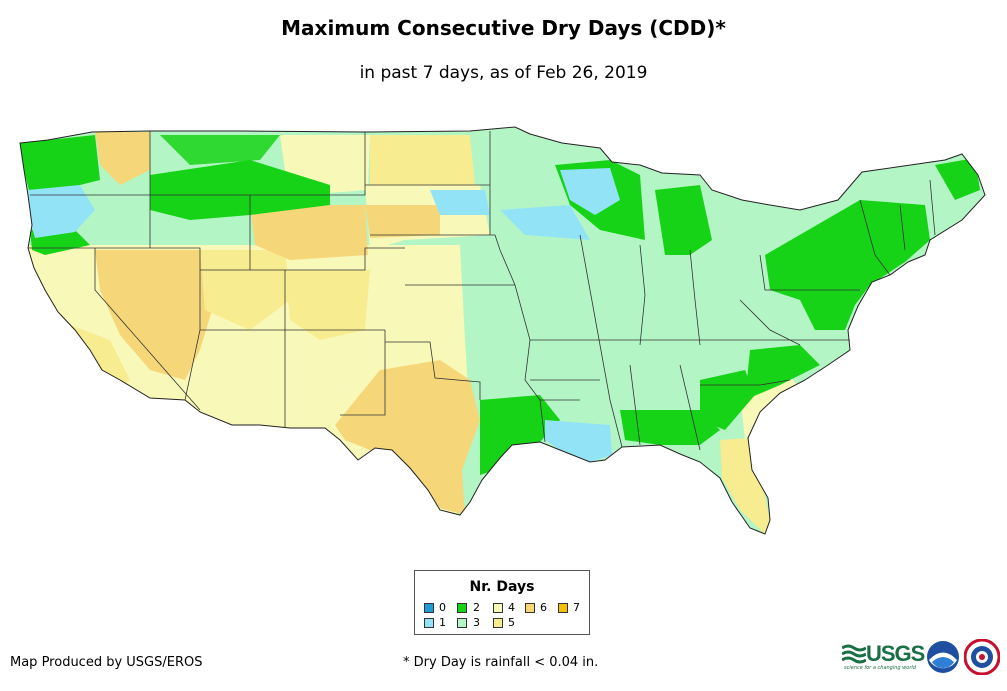  I want to click on legend-label-6: 6, so click(543, 607).